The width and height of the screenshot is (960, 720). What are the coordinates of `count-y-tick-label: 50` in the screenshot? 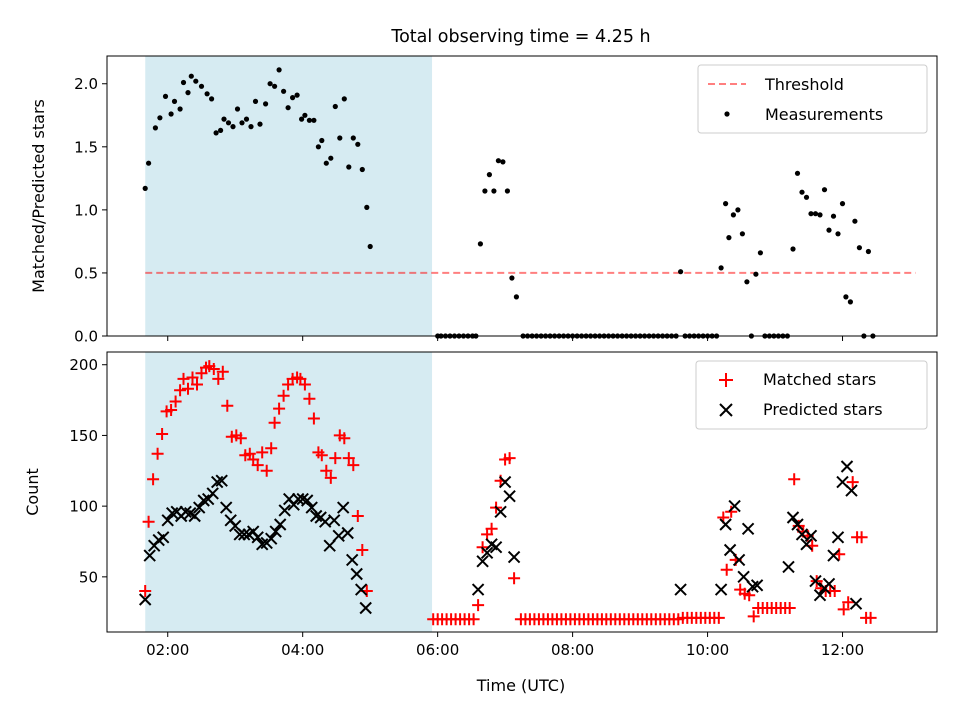 It's located at (88, 577).